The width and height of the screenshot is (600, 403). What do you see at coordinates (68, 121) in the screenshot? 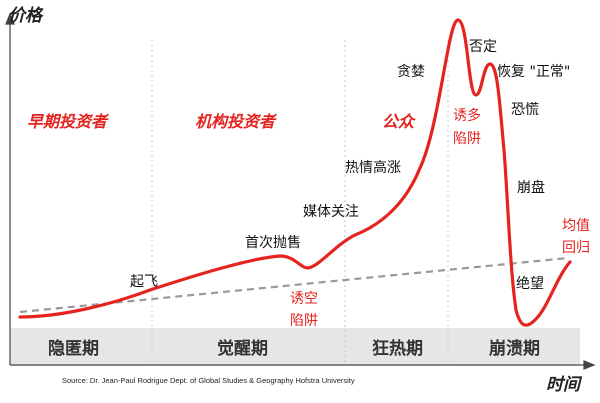
I see `group-label-early-investors: 早期投资者` at bounding box center [68, 121].